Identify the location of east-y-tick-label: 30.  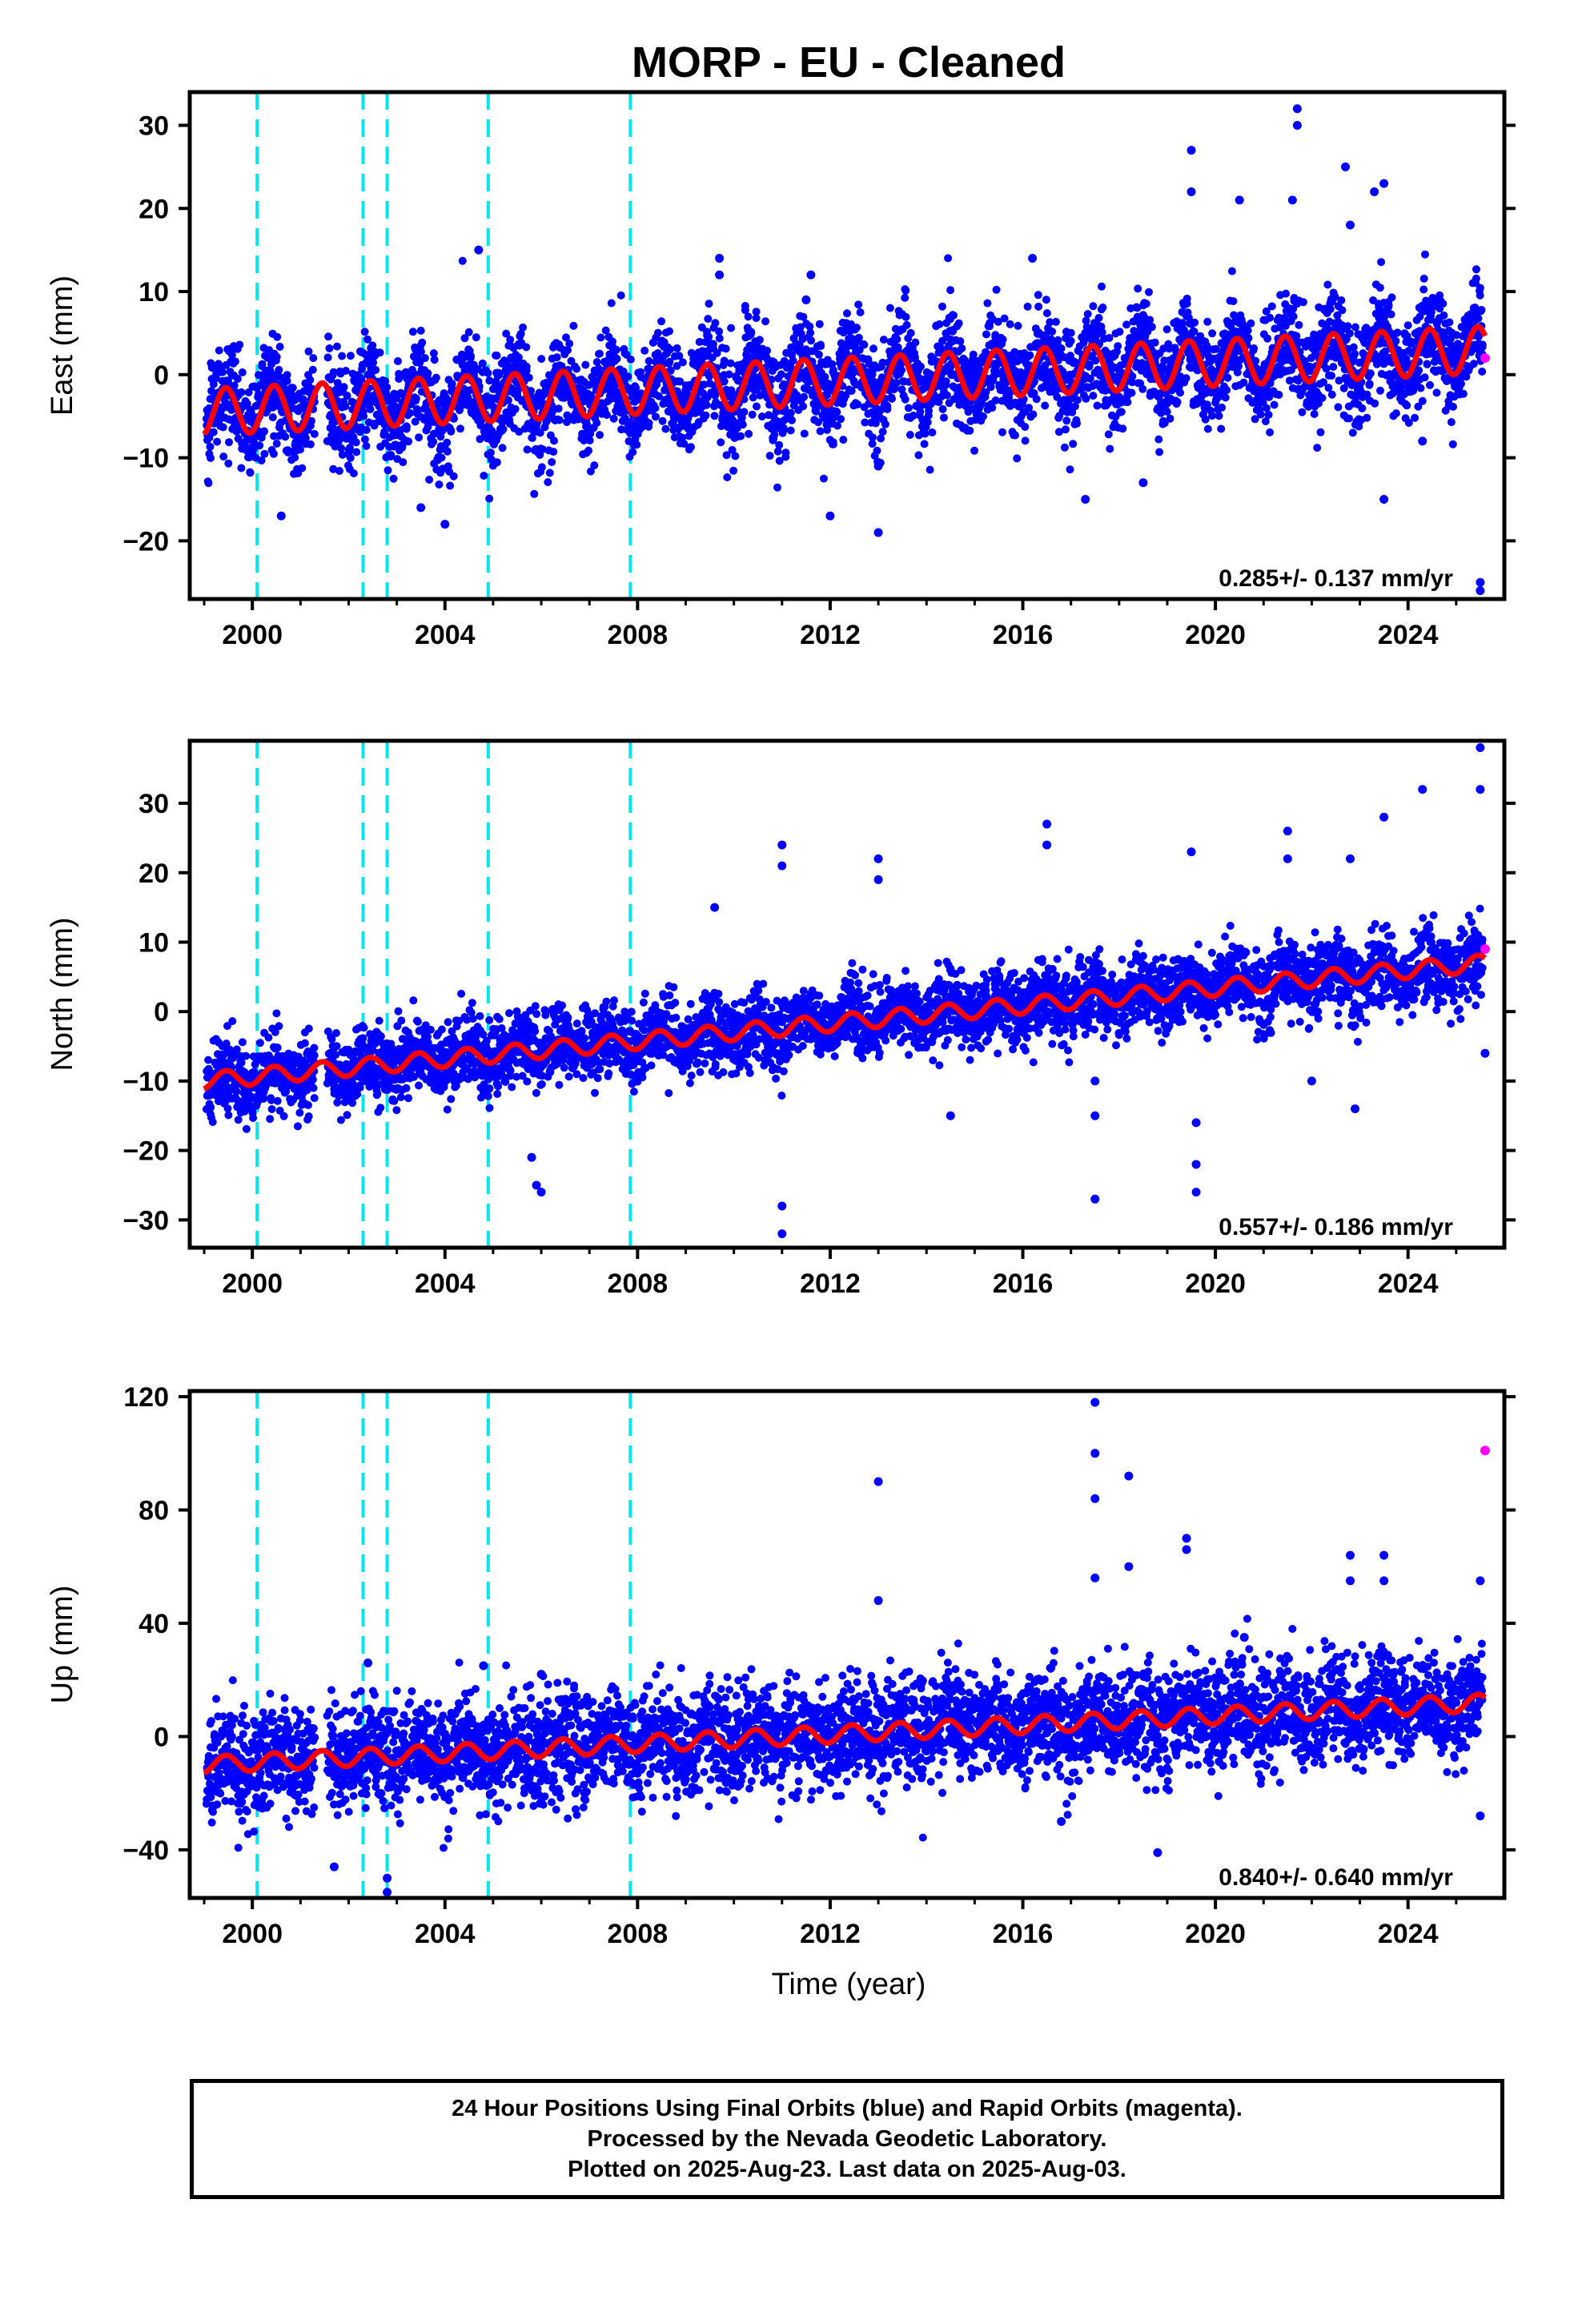
(154, 126).